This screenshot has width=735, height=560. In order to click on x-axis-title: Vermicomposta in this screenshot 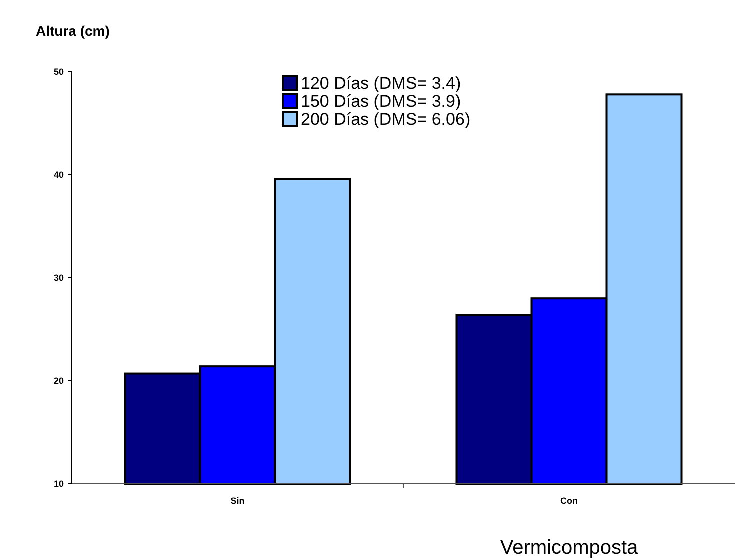, I will do `click(570, 548)`.